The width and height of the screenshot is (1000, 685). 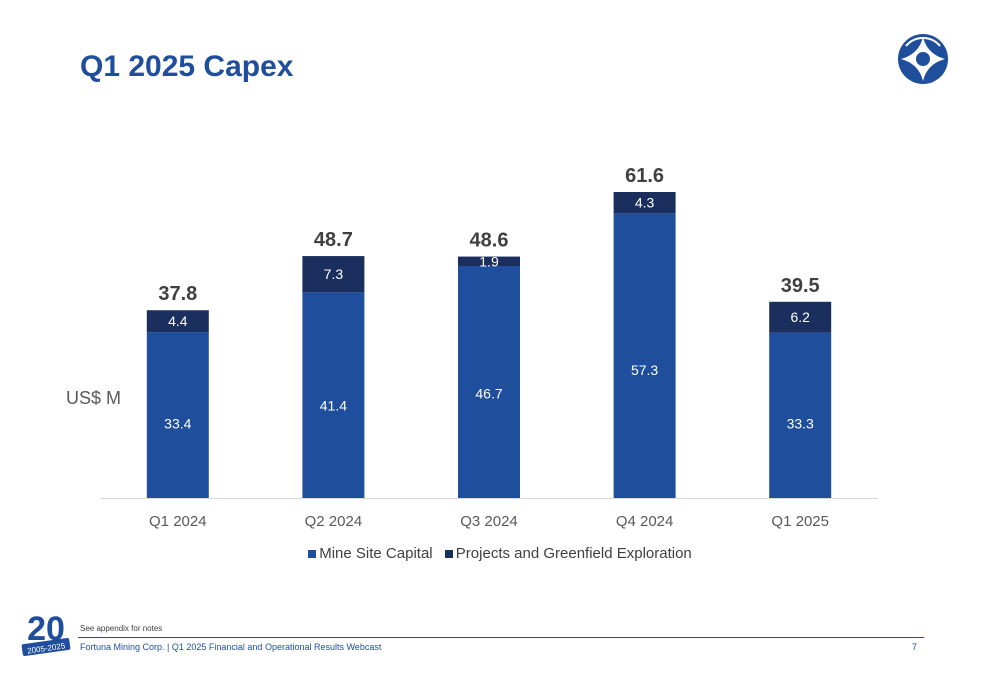 I want to click on total-label: 48.7, so click(x=333, y=240).